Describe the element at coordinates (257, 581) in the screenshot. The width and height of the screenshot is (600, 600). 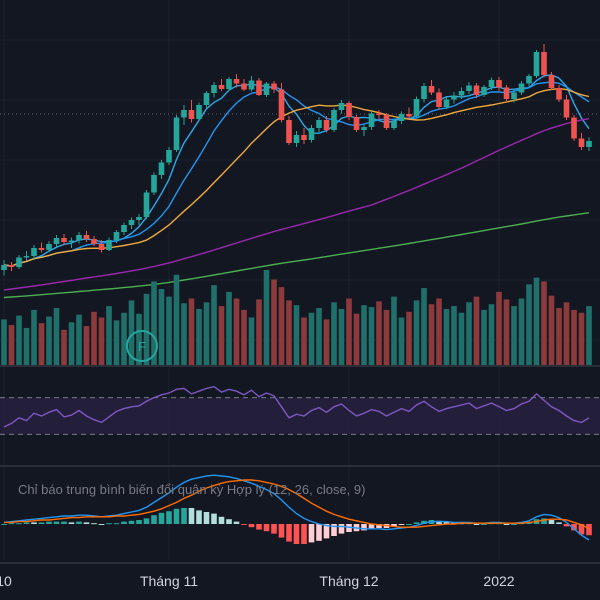
I see `x-axis: 10 Tháng 11 Tháng 12 2022` at that location.